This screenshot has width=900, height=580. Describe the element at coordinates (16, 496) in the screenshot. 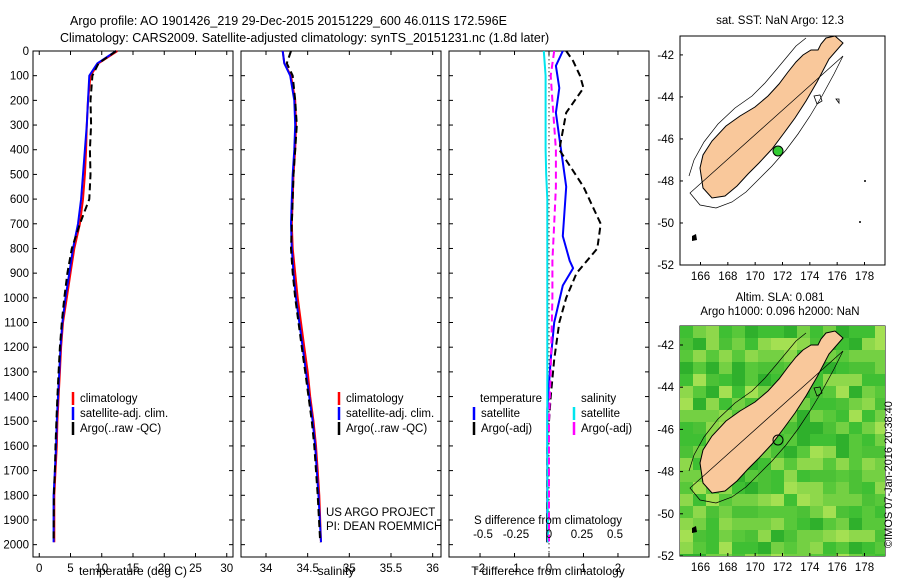

I see `depth-tick-label: 1800` at that location.